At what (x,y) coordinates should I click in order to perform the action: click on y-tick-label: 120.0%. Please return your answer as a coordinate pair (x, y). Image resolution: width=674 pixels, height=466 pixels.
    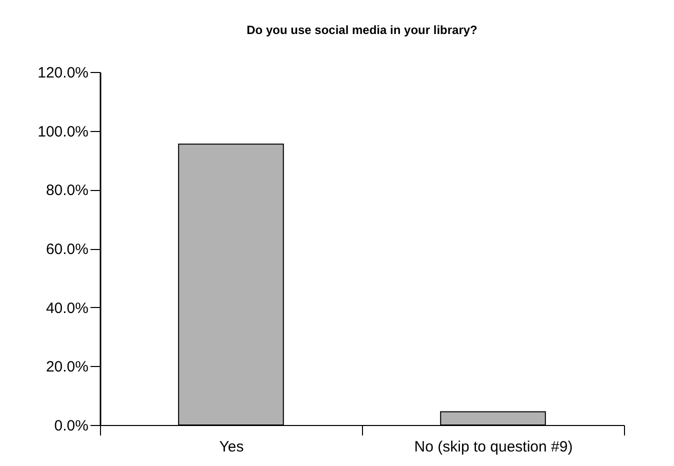
    Looking at the image, I should click on (63, 73).